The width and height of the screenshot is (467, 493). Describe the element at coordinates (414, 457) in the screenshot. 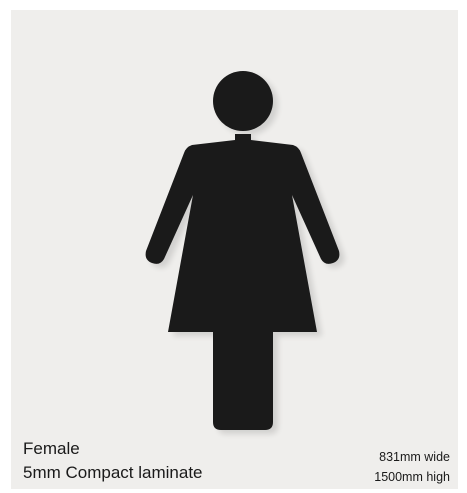

I see `dimension-width: 831mm wide` at that location.